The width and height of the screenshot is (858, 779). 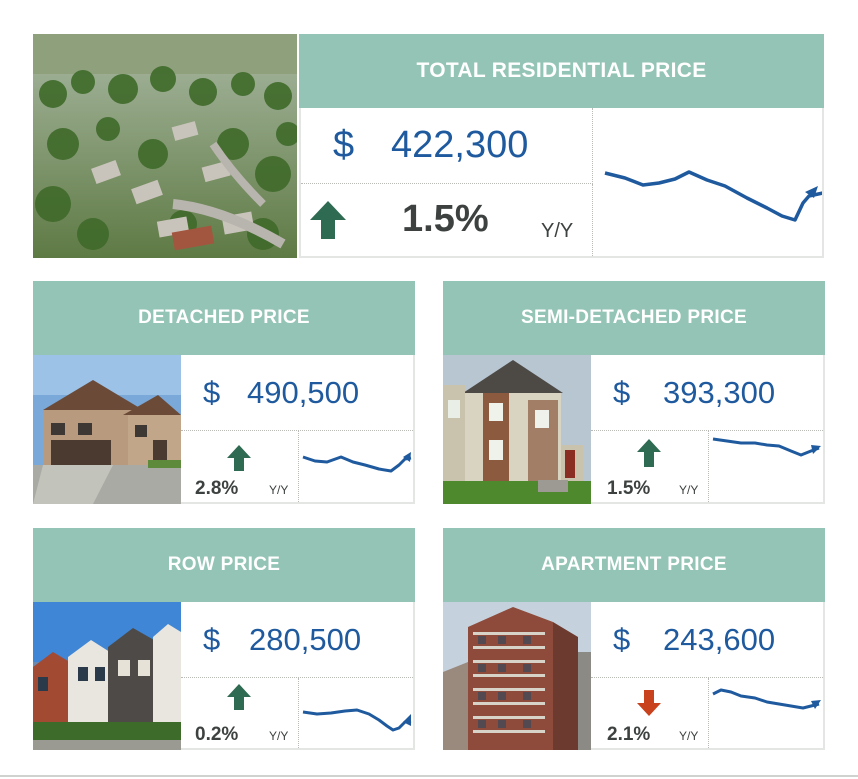 I want to click on detached-title: DETACHED PRICE, so click(x=224, y=318).